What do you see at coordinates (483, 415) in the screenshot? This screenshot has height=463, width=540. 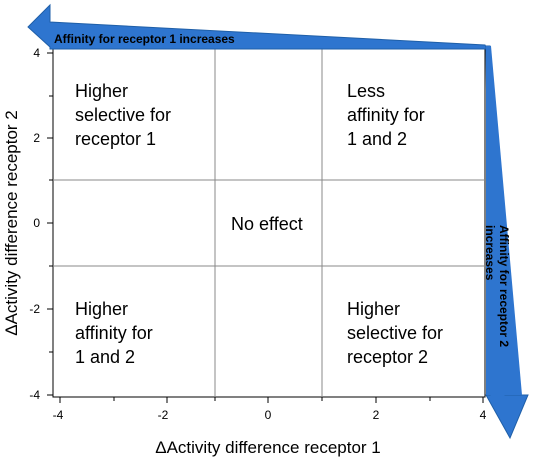 I see `x-tick-label: 4` at bounding box center [483, 415].